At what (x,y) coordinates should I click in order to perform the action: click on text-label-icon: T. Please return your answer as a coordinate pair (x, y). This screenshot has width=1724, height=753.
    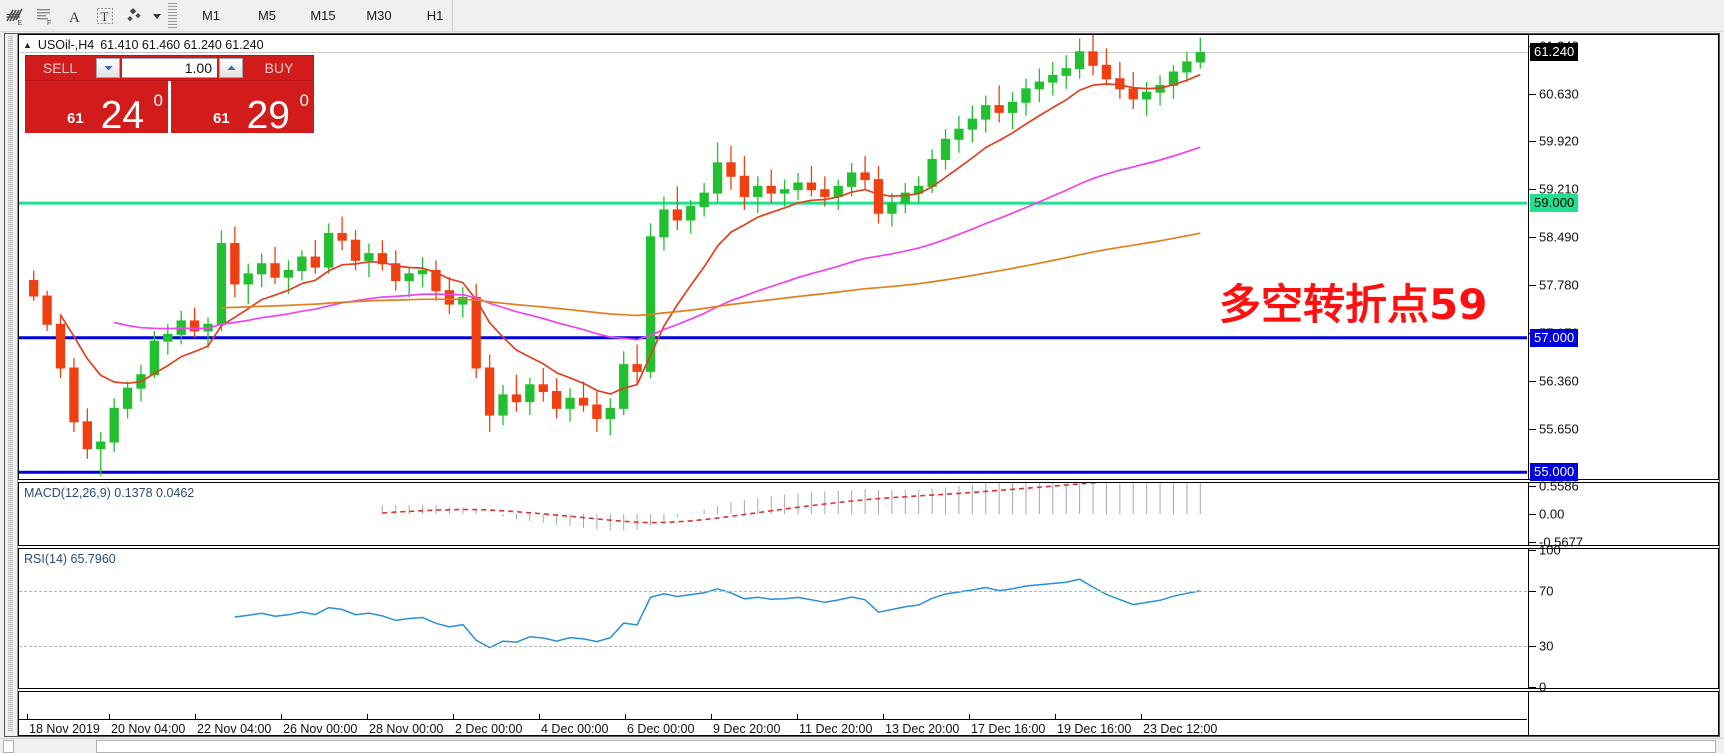
    Looking at the image, I should click on (105, 16).